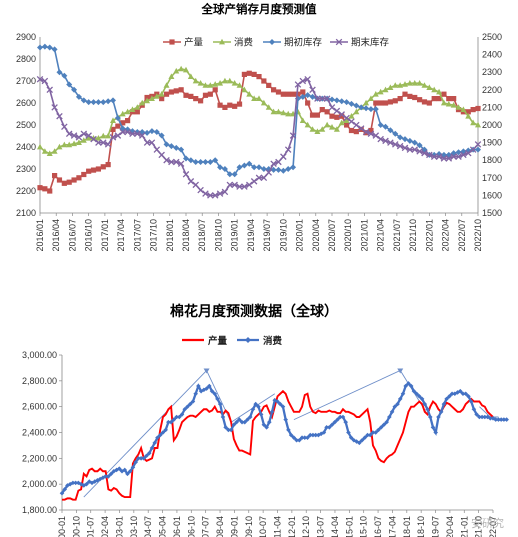 Image resolution: width=518 pixels, height=537 pixels. What do you see at coordinates (72, 235) in the screenshot?
I see `x-tick-label: 2016/07` at bounding box center [72, 235].